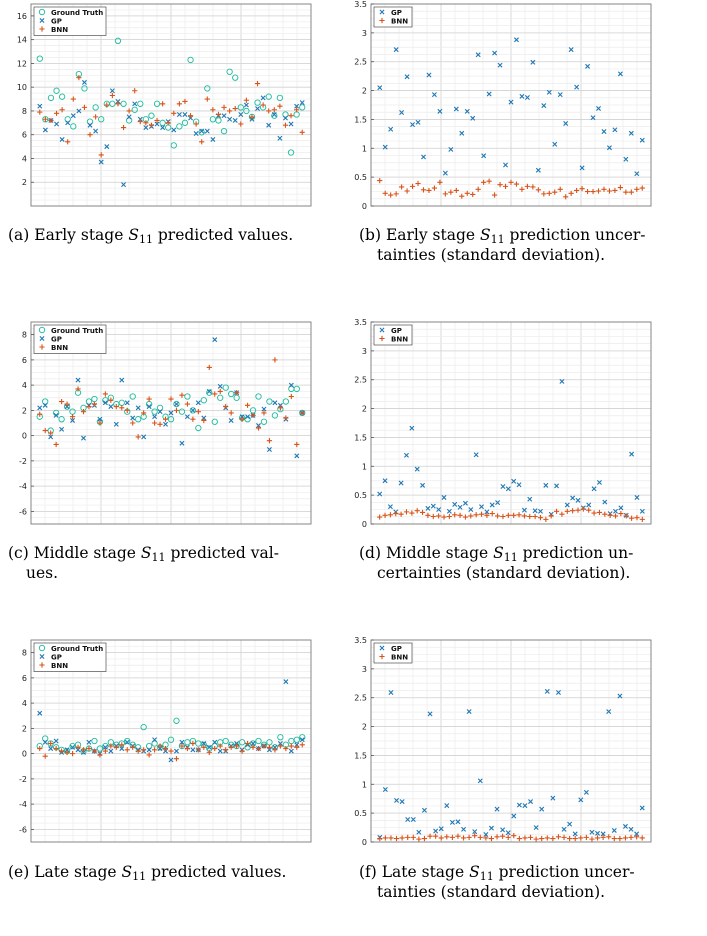  What do you see at coordinates (511, 448) in the screenshot?
I see `series-gp` at bounding box center [511, 448].